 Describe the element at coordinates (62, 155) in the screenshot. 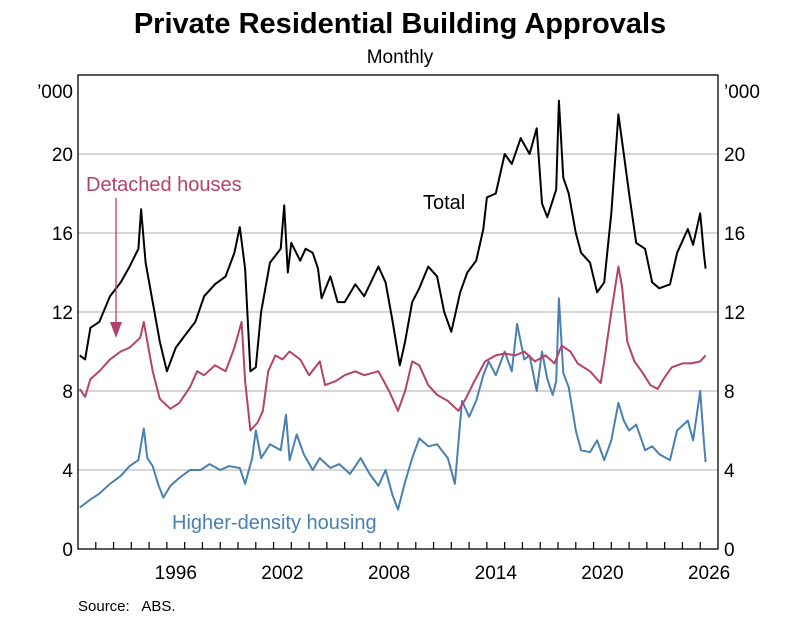

I see `y-tick-label-left: 20` at that location.